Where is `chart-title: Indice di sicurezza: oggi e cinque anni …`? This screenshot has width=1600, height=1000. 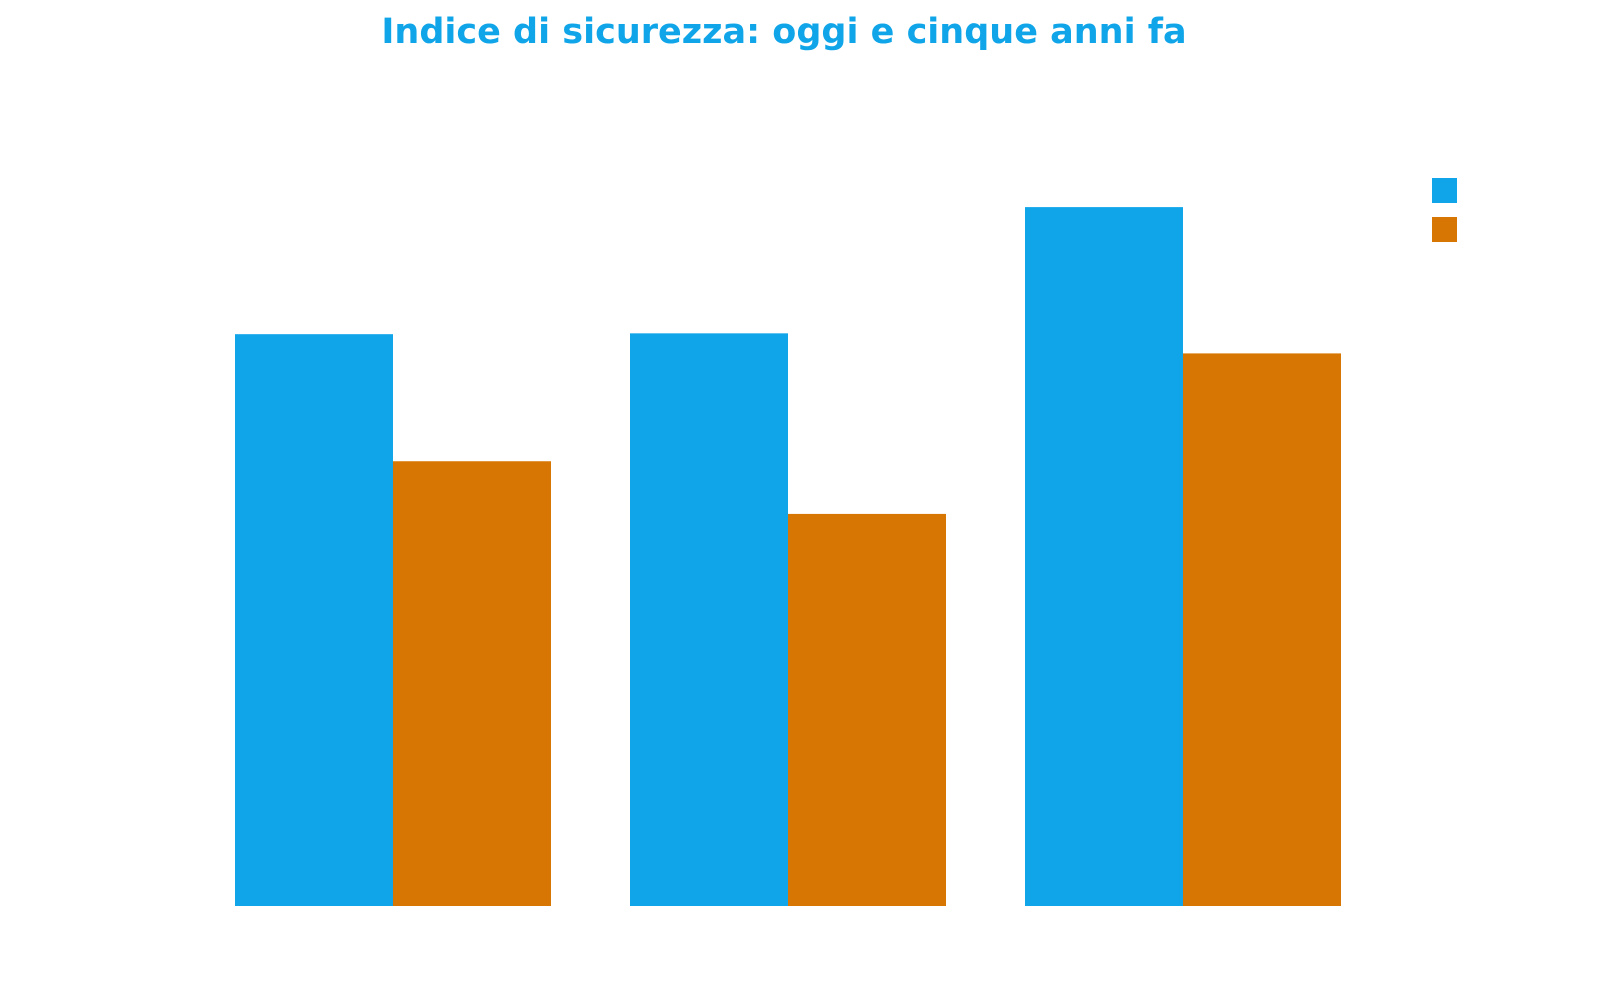 chart-title: Indice di sicurezza: oggi e cinque anni … is located at coordinates (784, 32).